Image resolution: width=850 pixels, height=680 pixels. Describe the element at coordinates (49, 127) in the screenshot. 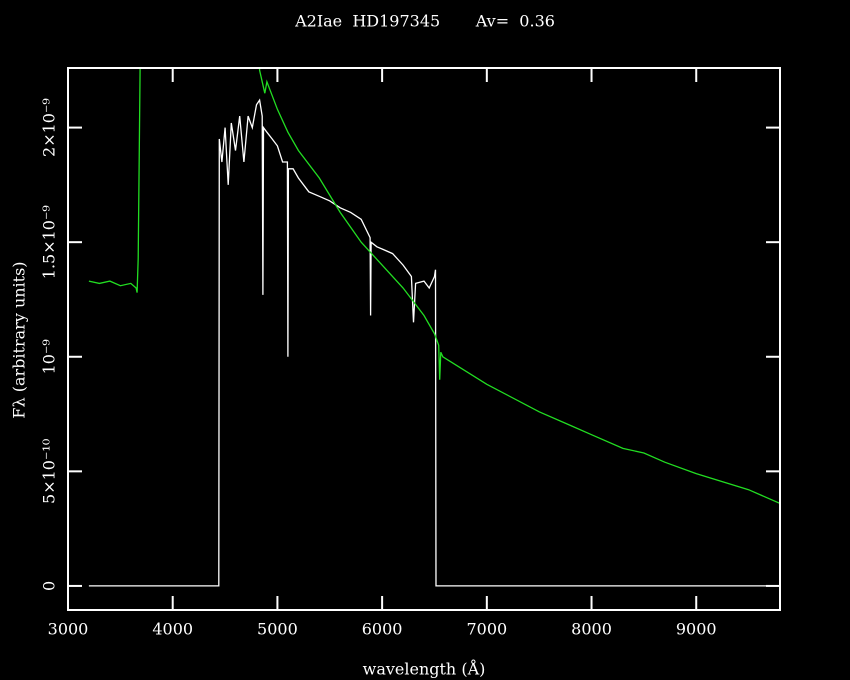

I see `y-tick-label: 2×10⁻⁹` at that location.